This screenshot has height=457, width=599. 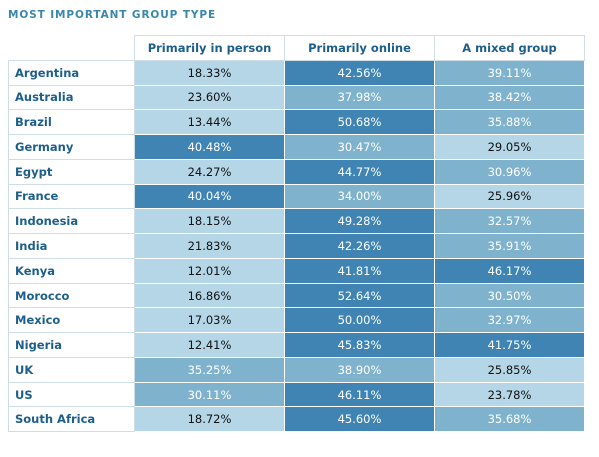 I want to click on column-header-mixed: A mixed group, so click(x=509, y=48).